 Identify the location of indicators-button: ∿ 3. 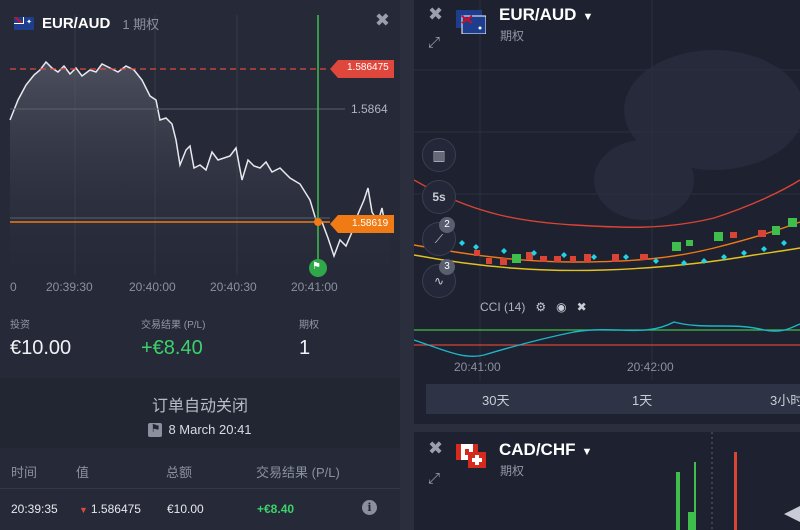
(439, 278).